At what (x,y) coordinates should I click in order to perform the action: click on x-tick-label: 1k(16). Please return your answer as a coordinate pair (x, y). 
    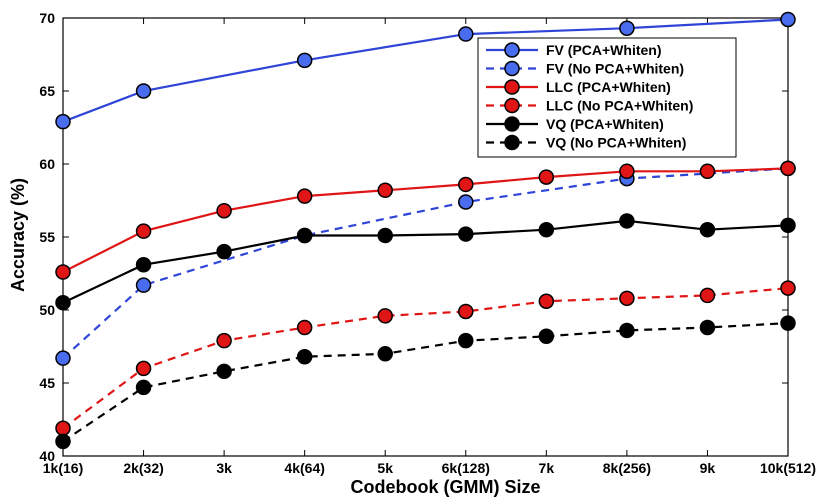
    Looking at the image, I should click on (63, 468).